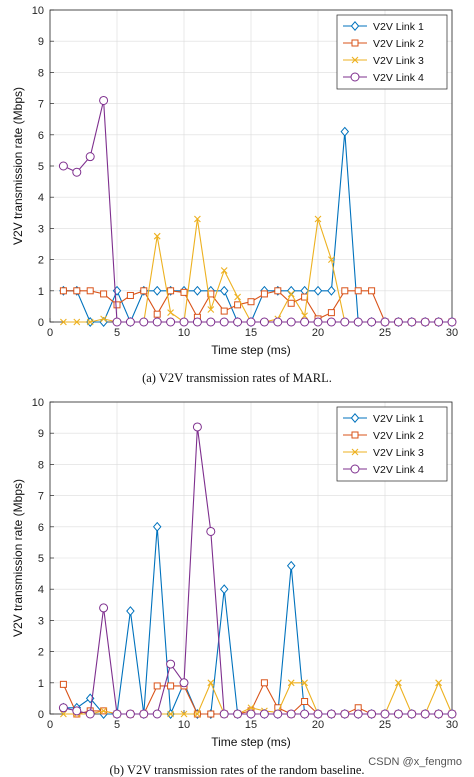 The width and height of the screenshot is (474, 777). Describe the element at coordinates (415, 762) in the screenshot. I see `watermark: CSDN @x_fengmo` at that location.